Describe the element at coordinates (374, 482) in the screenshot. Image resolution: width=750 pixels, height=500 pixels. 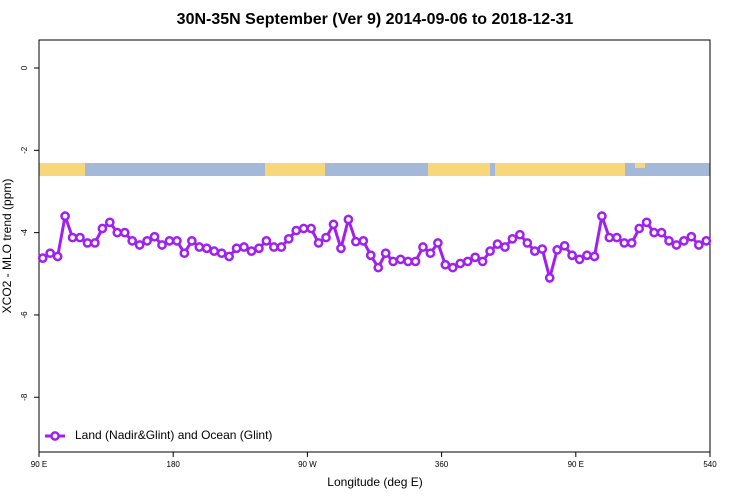
I see `x-axis-label: Longitude (deg E)` at that location.